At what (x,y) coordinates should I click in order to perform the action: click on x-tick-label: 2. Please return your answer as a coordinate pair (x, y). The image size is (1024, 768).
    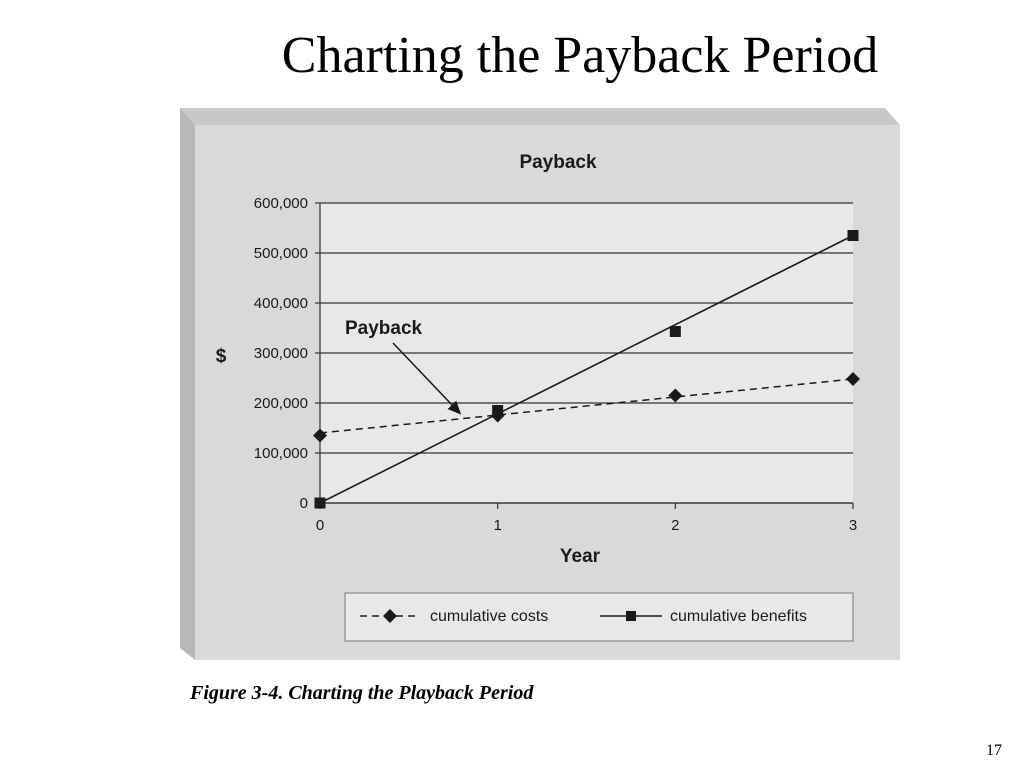
    Looking at the image, I should click on (675, 525).